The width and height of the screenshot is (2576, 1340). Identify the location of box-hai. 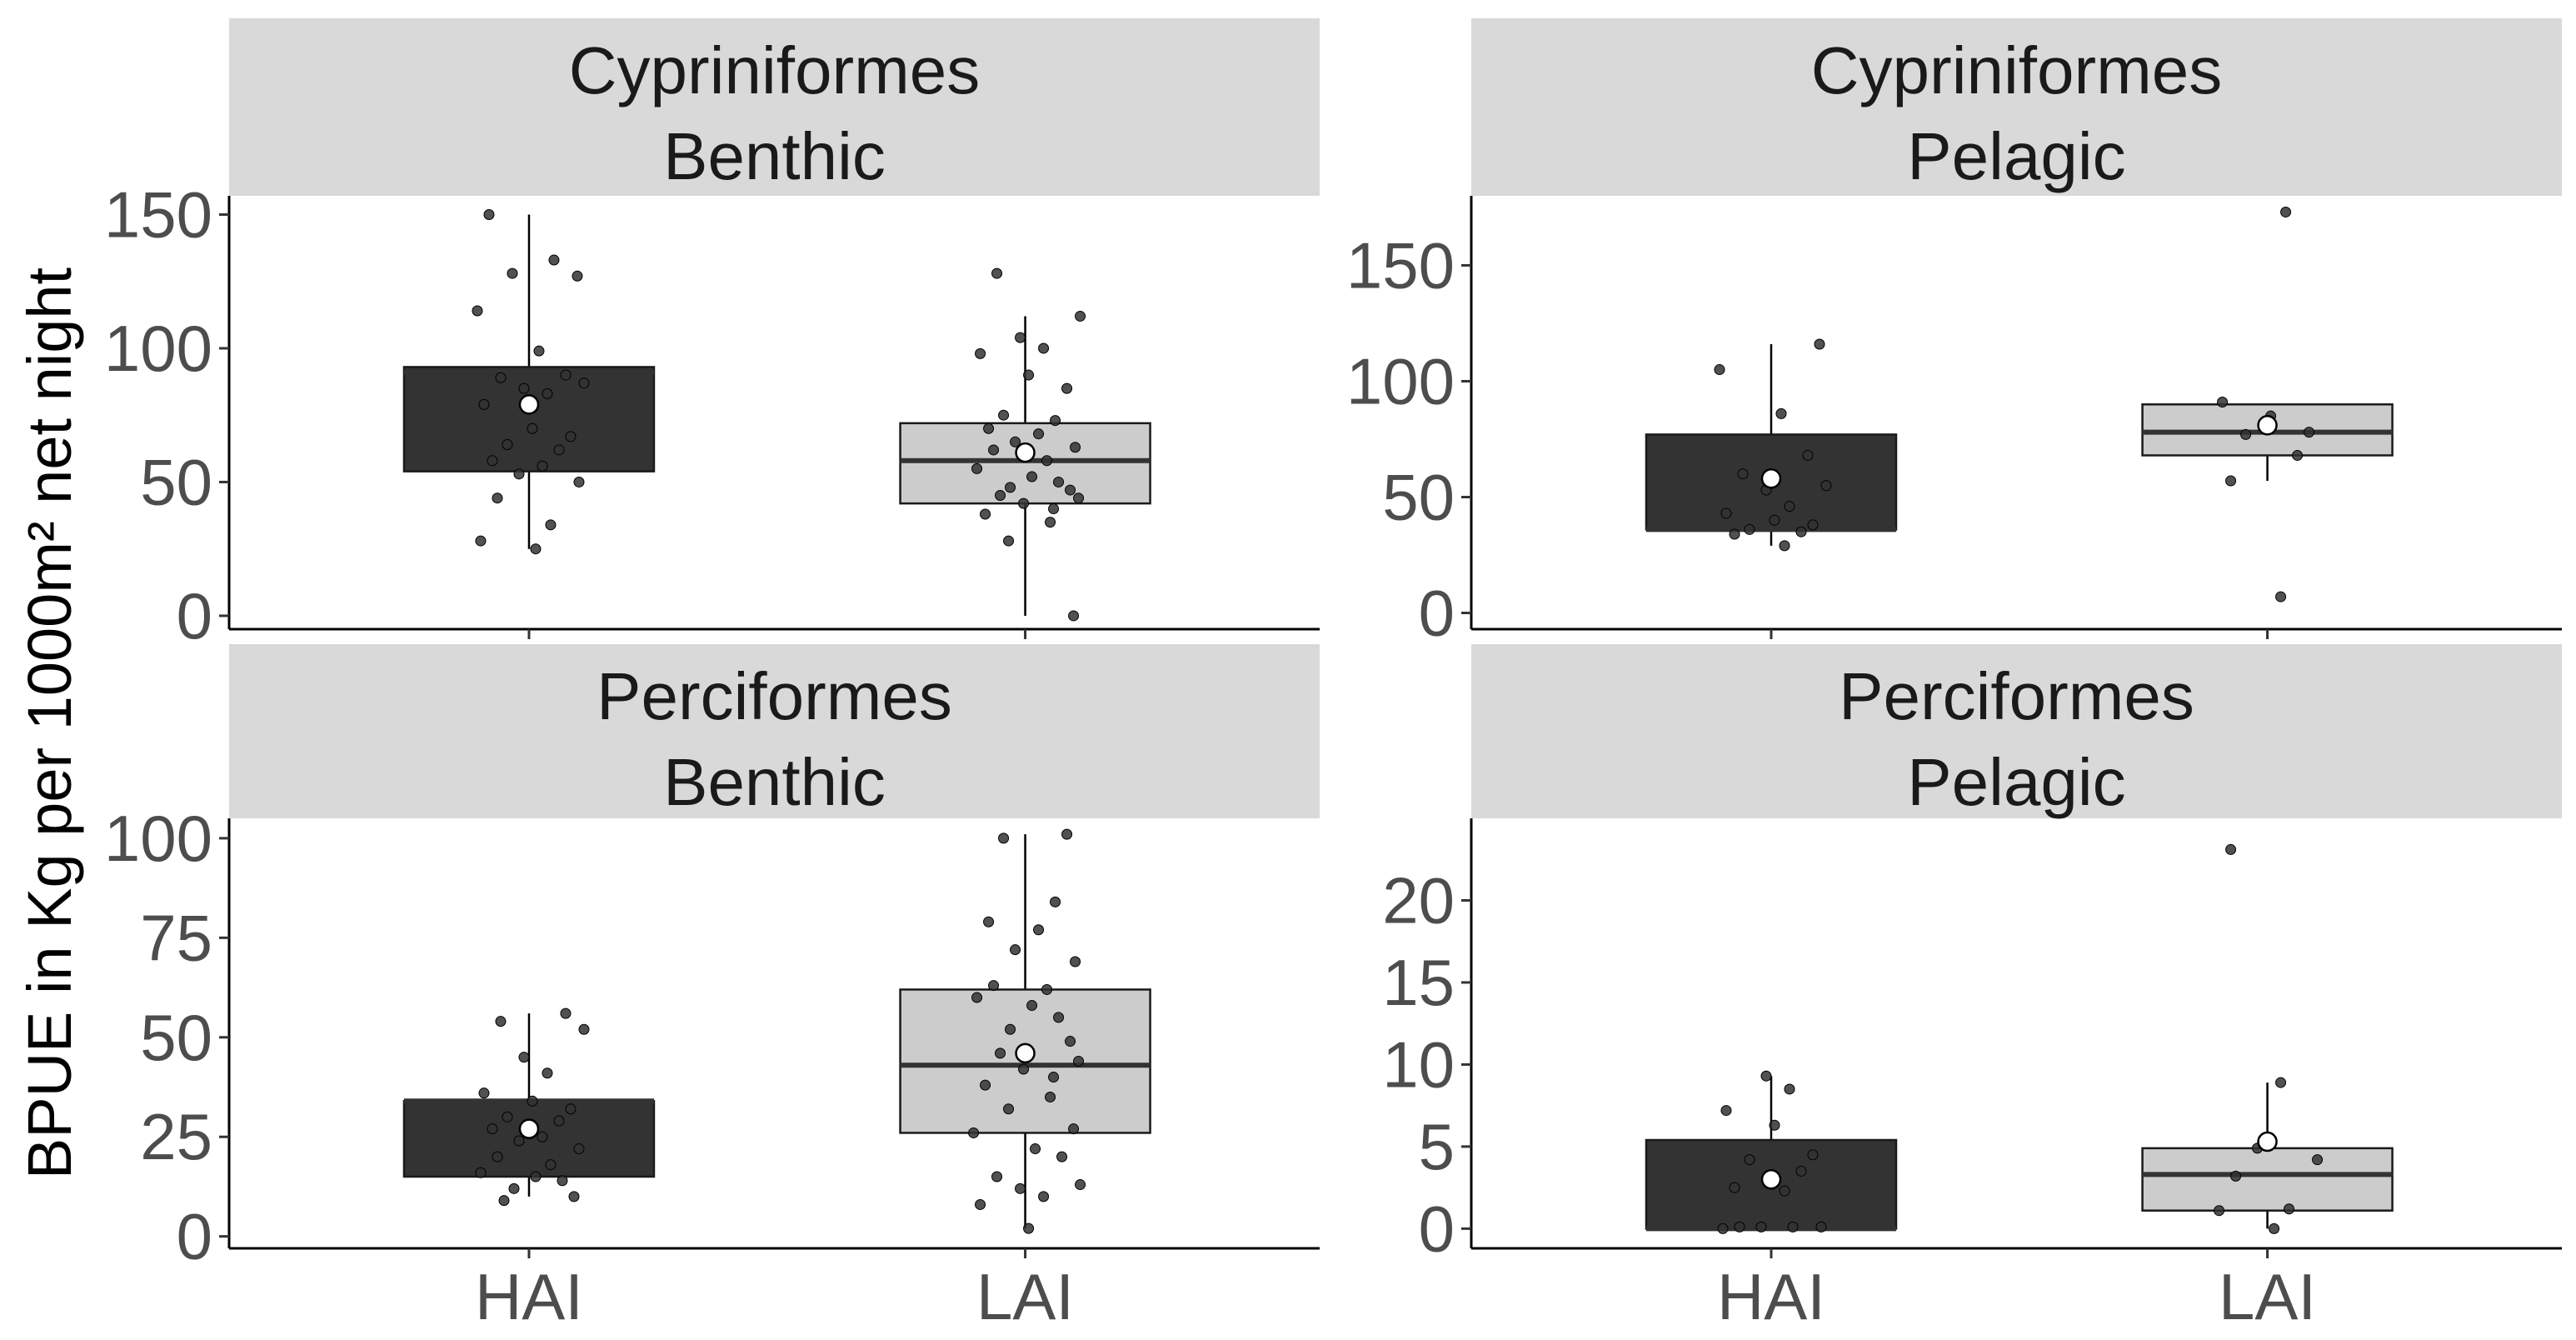
(529, 381).